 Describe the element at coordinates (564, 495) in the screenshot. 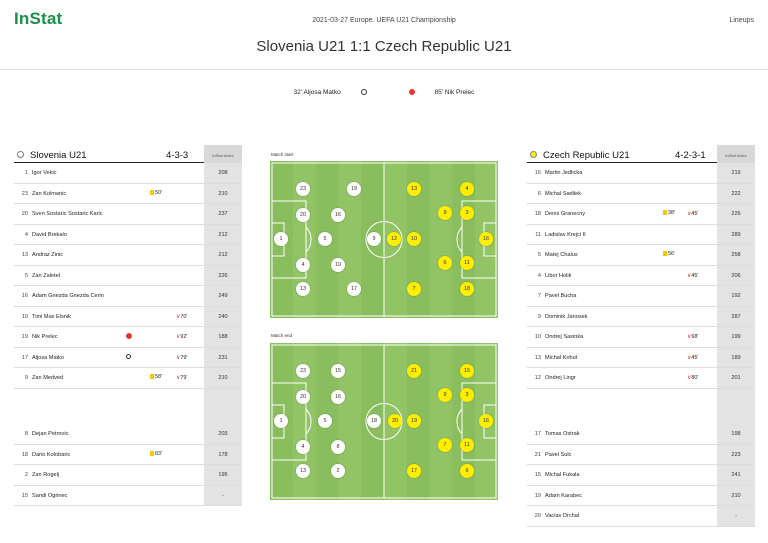

I see `player-name: Adam Karabec` at that location.